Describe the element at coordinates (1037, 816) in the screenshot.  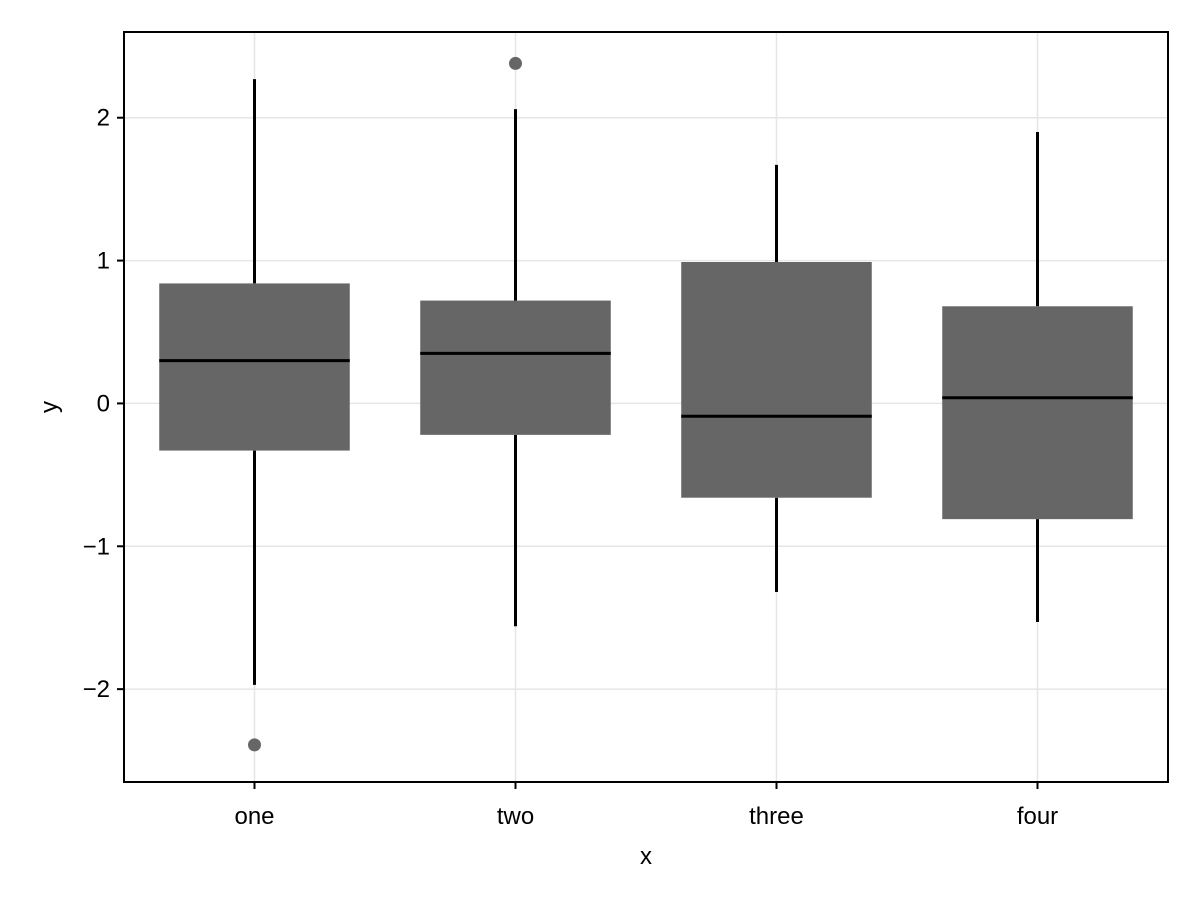
I see `x-tick-label-four: four` at that location.